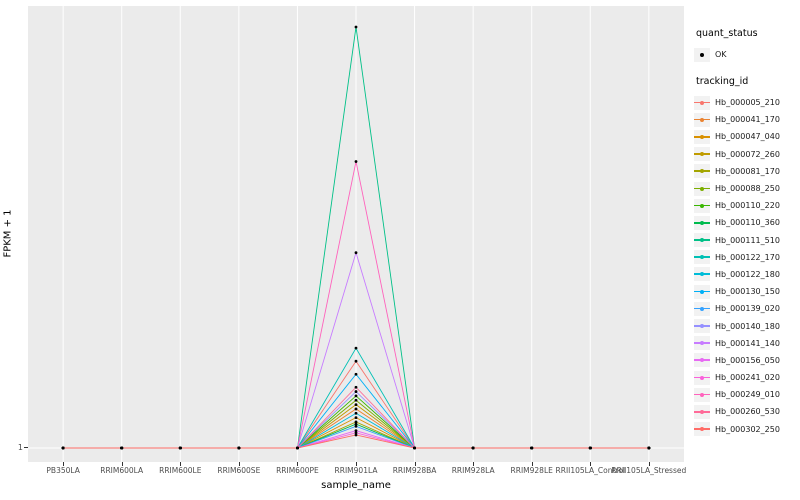 The height and width of the screenshot is (500, 800). Describe the element at coordinates (747, 412) in the screenshot. I see `legend-item-label: Hb_000260_530` at that location.